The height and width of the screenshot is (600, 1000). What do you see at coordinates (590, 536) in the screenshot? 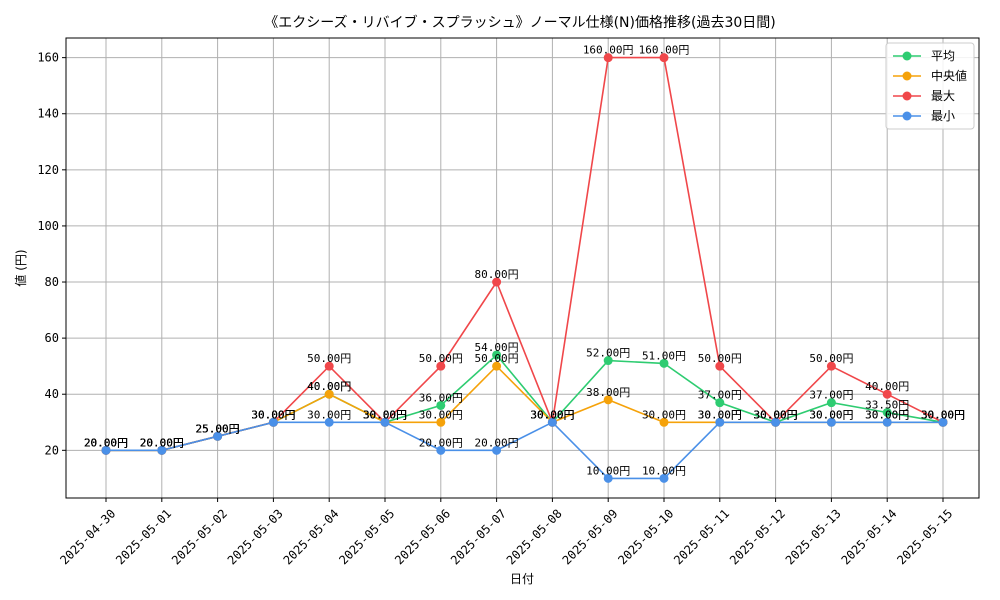
I see `x-tick-label: 2025-05-09` at bounding box center [590, 536].